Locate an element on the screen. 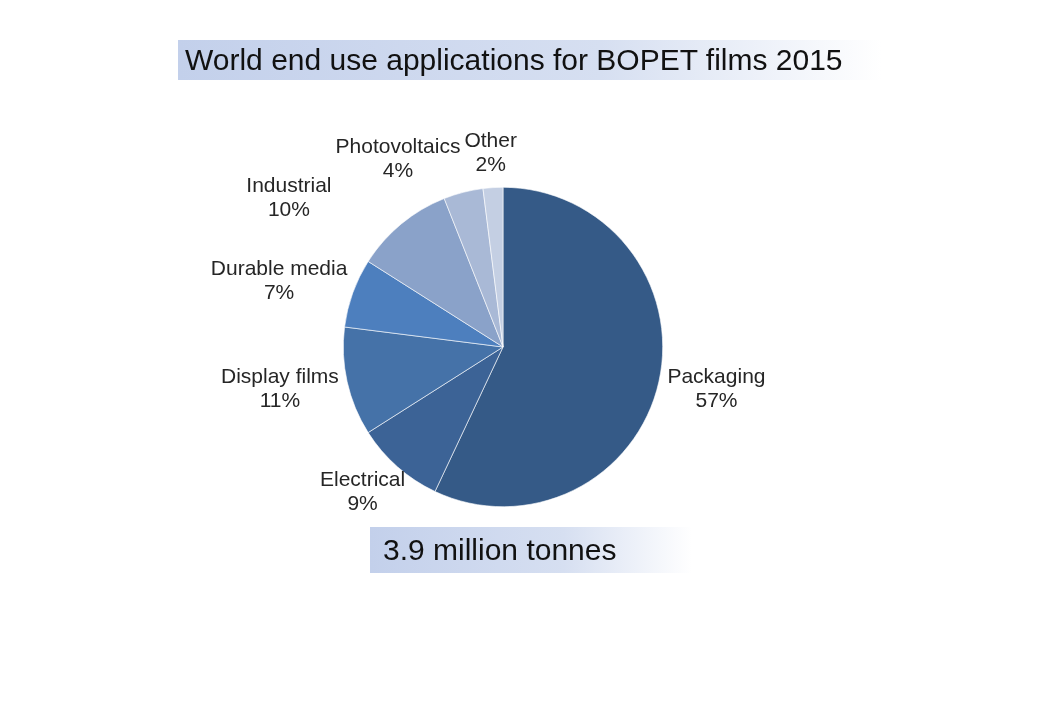  data-label: 11% is located at coordinates (280, 400).